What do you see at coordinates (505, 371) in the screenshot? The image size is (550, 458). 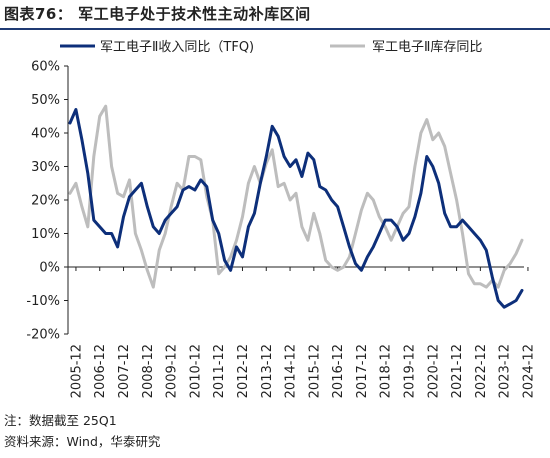 I see `x-tick-label: 2023-12` at bounding box center [505, 371].